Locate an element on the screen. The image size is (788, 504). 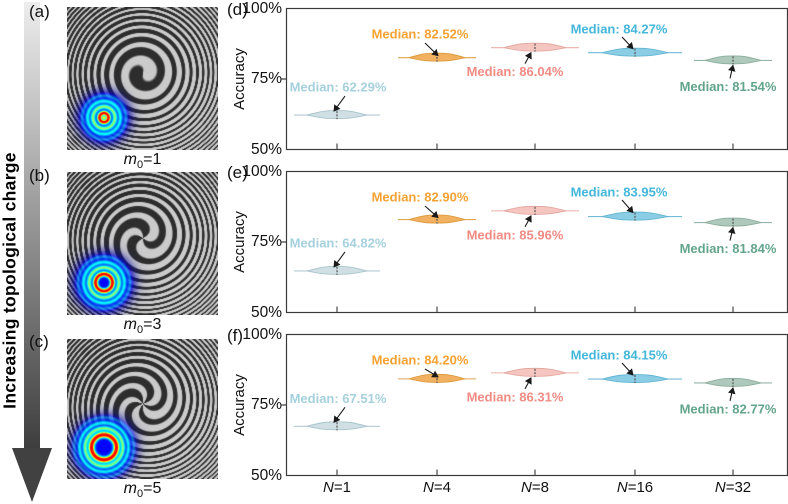
xtick-n32: N=32 is located at coordinates (733, 487).